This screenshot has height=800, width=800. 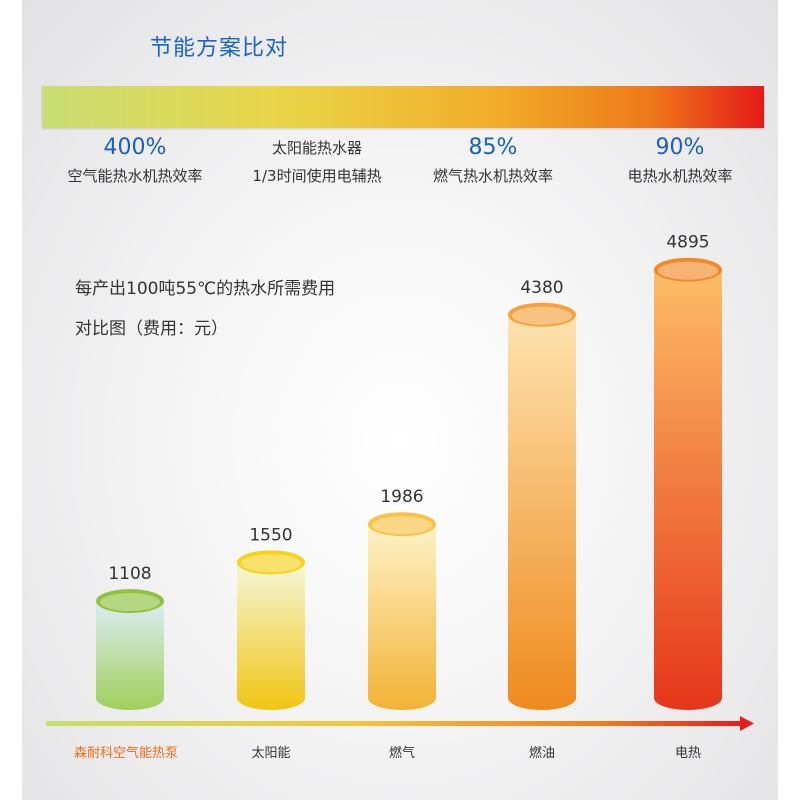 What do you see at coordinates (747, 723) in the screenshot?
I see `x-axis-arrow` at bounding box center [747, 723].